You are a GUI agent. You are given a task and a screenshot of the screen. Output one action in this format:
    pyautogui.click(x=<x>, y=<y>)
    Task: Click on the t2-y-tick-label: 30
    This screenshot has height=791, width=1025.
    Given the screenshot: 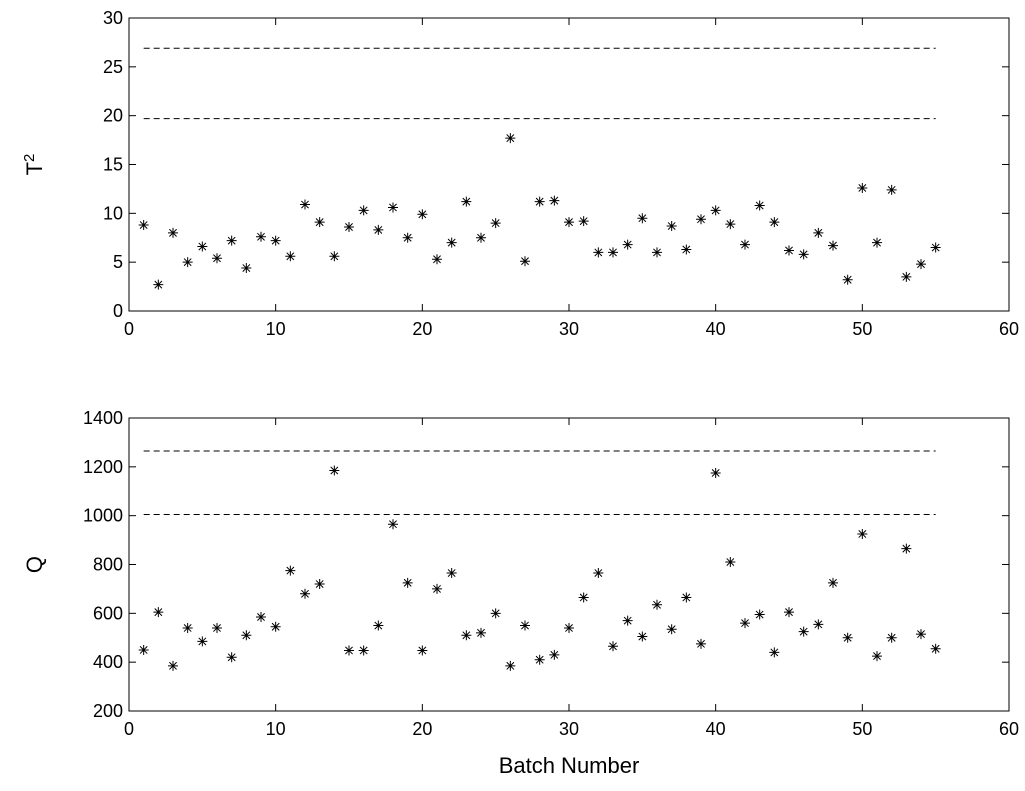 What is the action you would take?
    pyautogui.click(x=113, y=18)
    